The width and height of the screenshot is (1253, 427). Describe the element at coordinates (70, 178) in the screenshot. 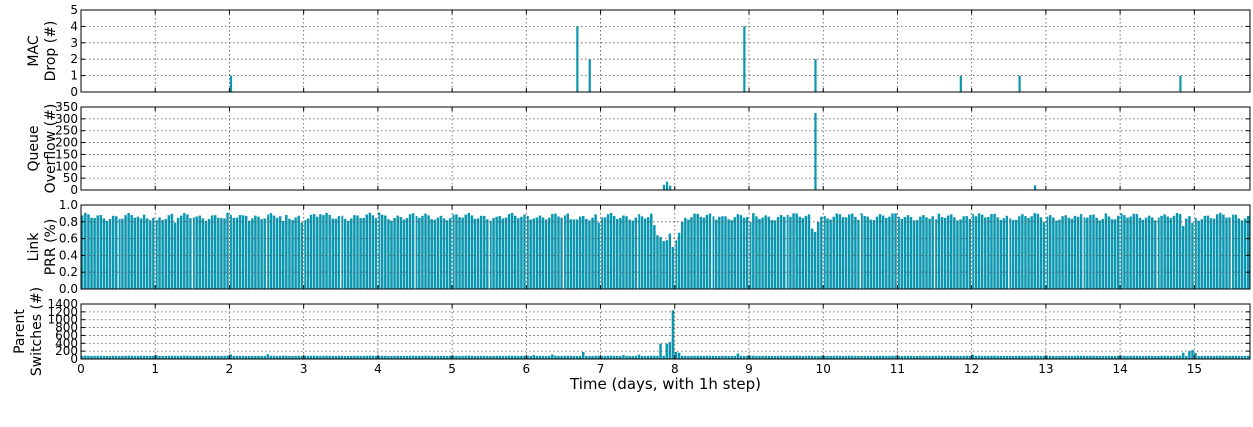

I see `y-tick-label: 50` at that location.